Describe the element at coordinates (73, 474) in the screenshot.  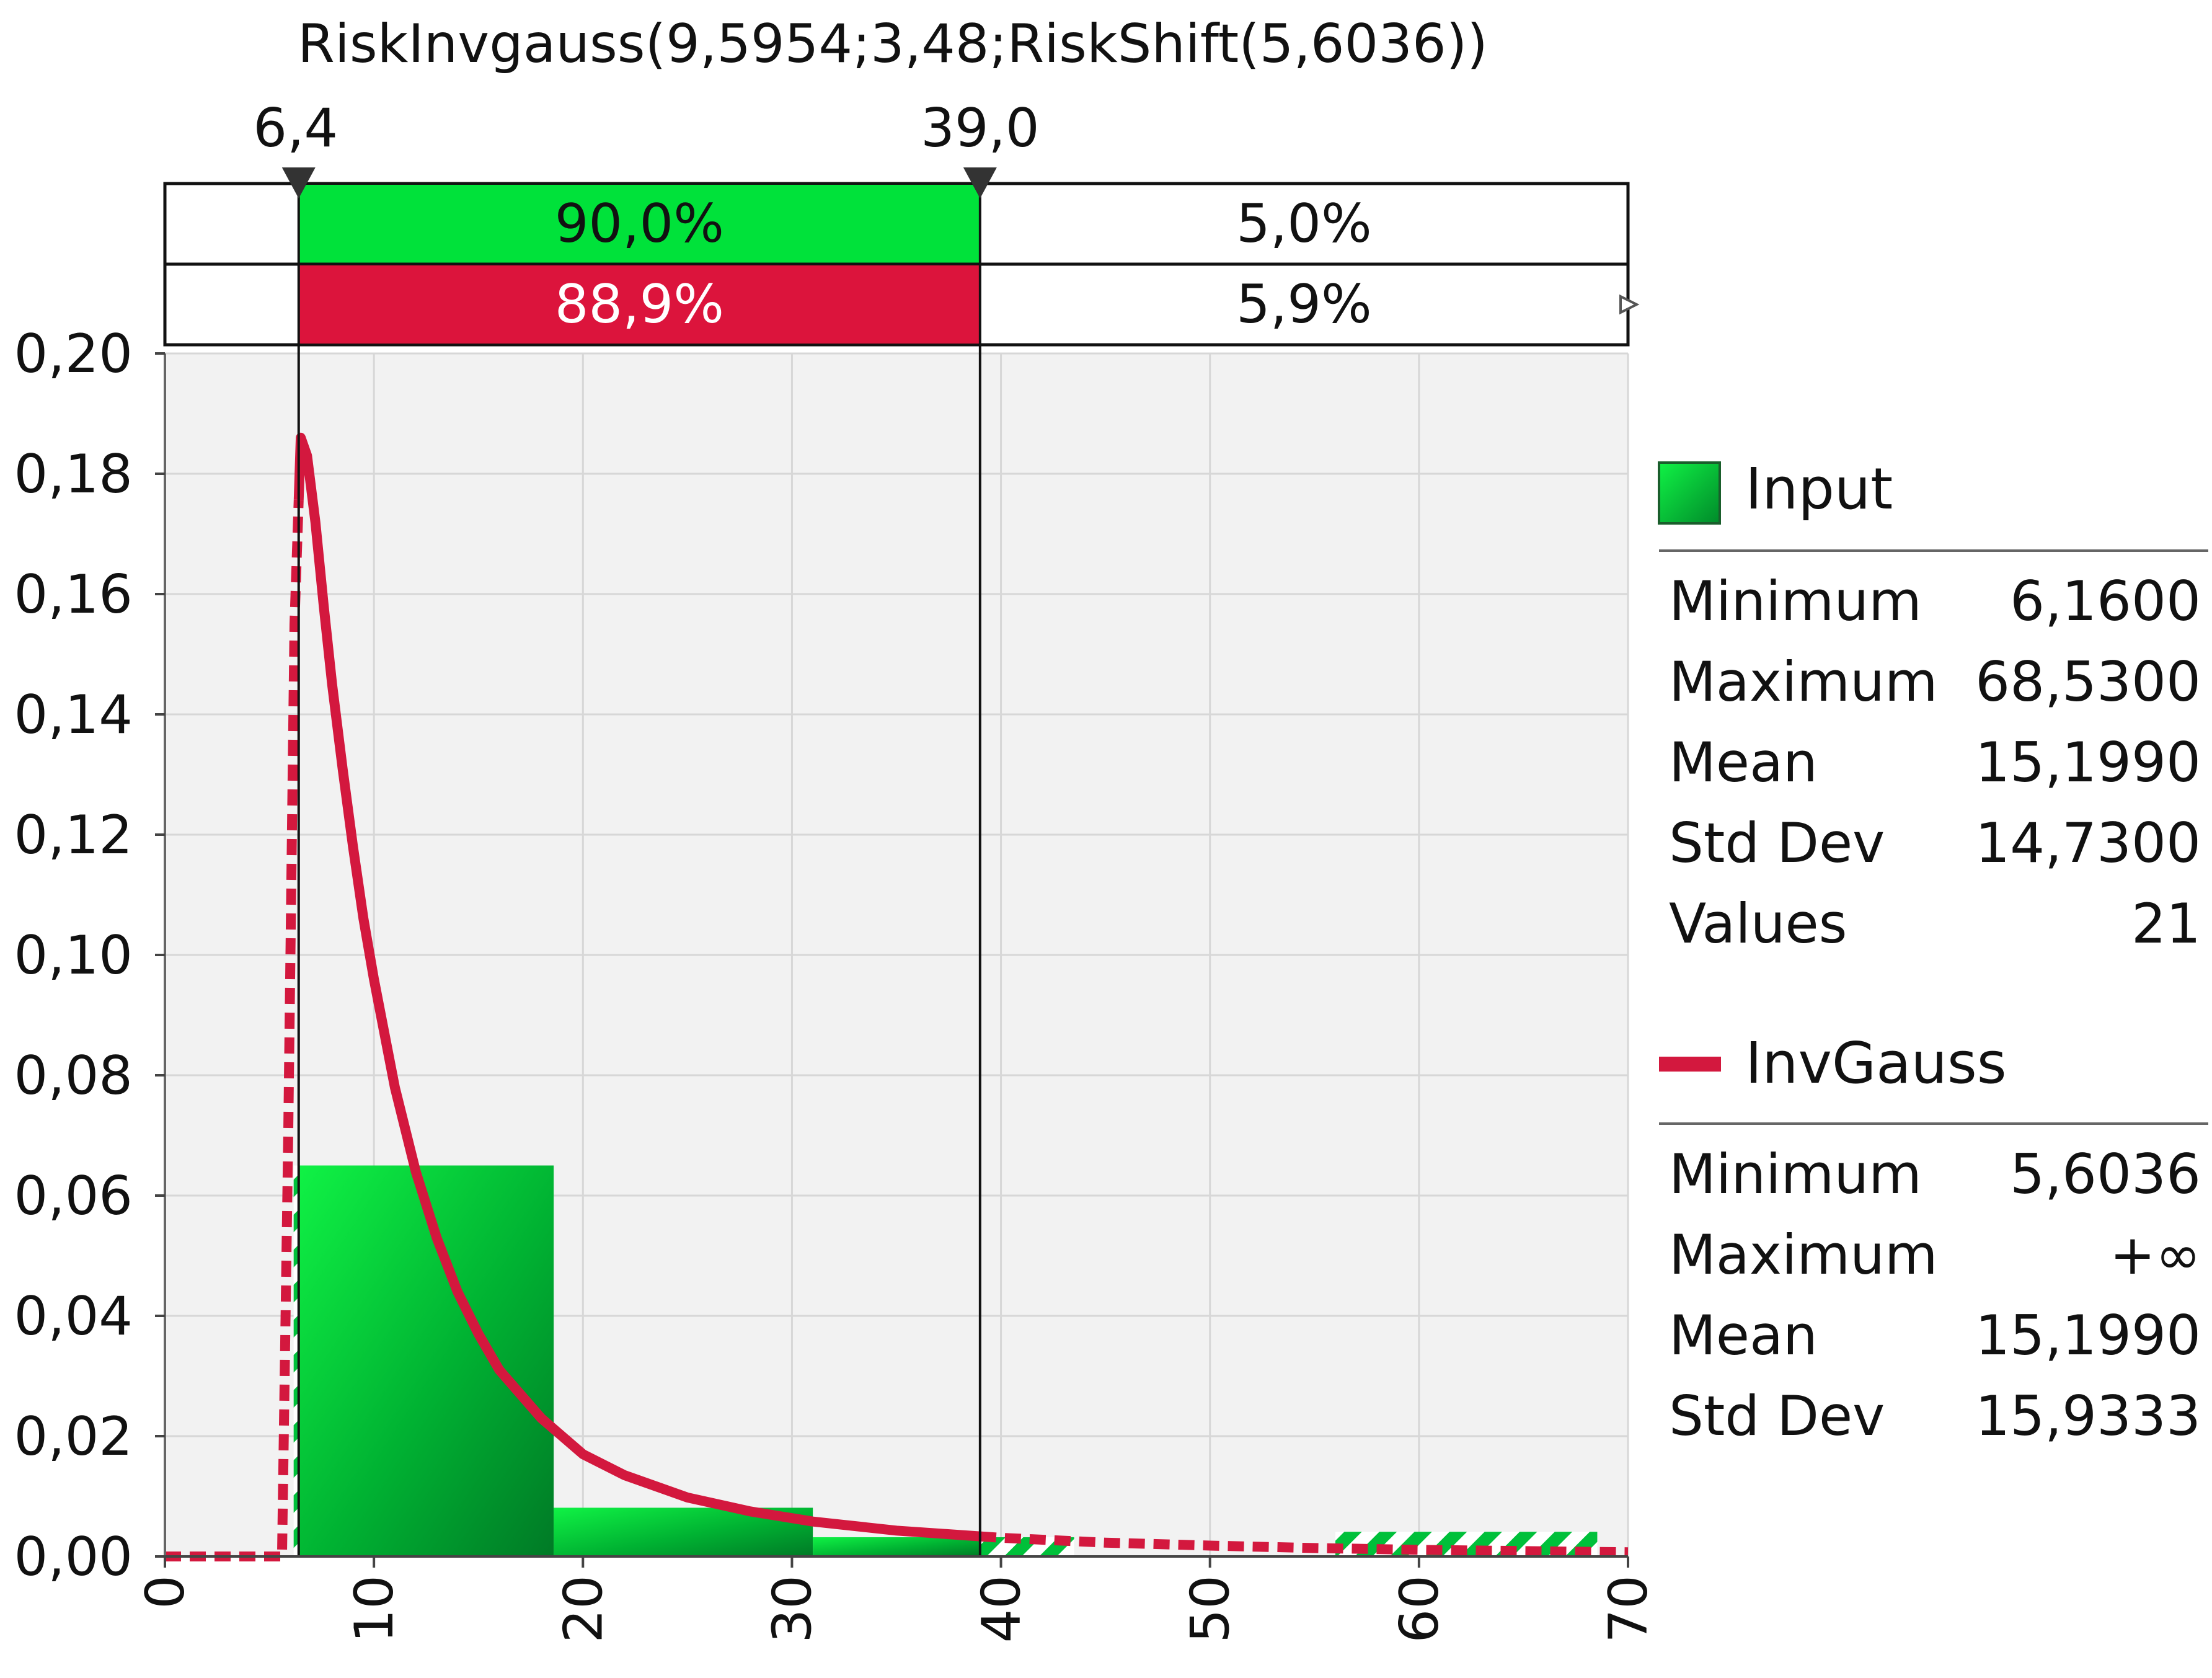
I see `y-tick-label: 0,18` at that location.